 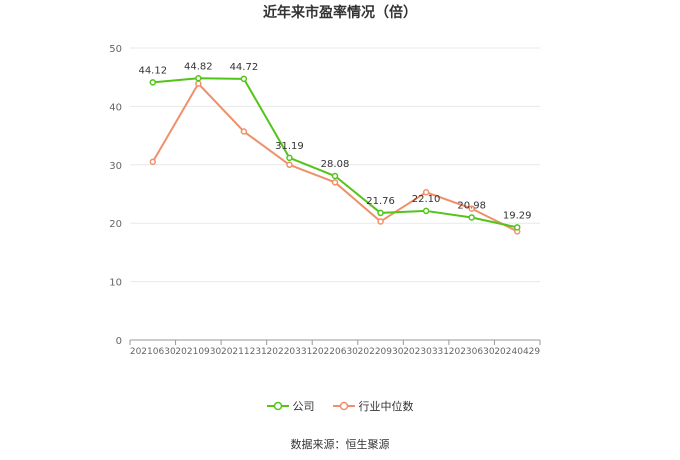 What do you see at coordinates (115, 166) in the screenshot?
I see `y-tick-label: 30` at bounding box center [115, 166].